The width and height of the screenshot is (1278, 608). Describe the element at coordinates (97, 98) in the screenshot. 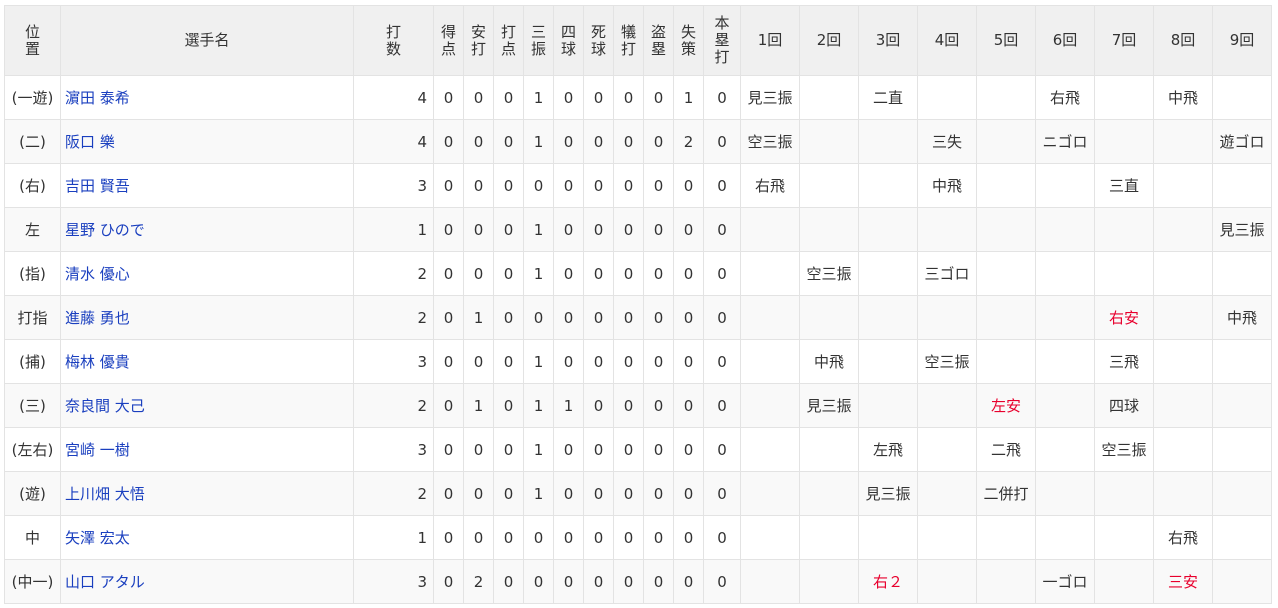

I see `player-name-link: 濵田 泰希` at that location.